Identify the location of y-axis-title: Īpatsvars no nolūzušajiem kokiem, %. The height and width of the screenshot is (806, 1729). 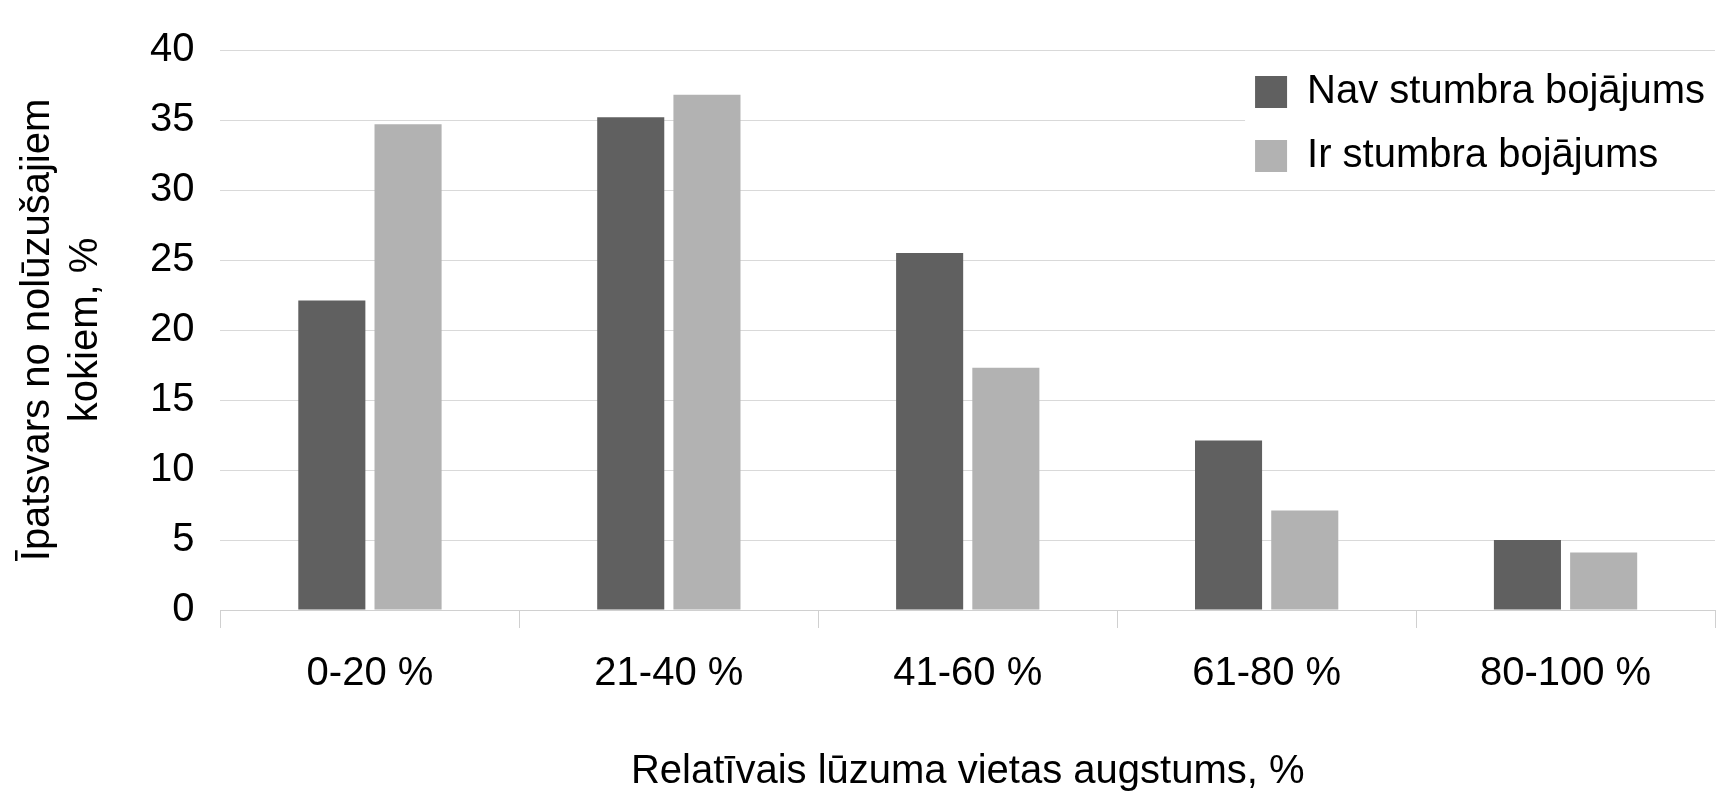
(59, 330).